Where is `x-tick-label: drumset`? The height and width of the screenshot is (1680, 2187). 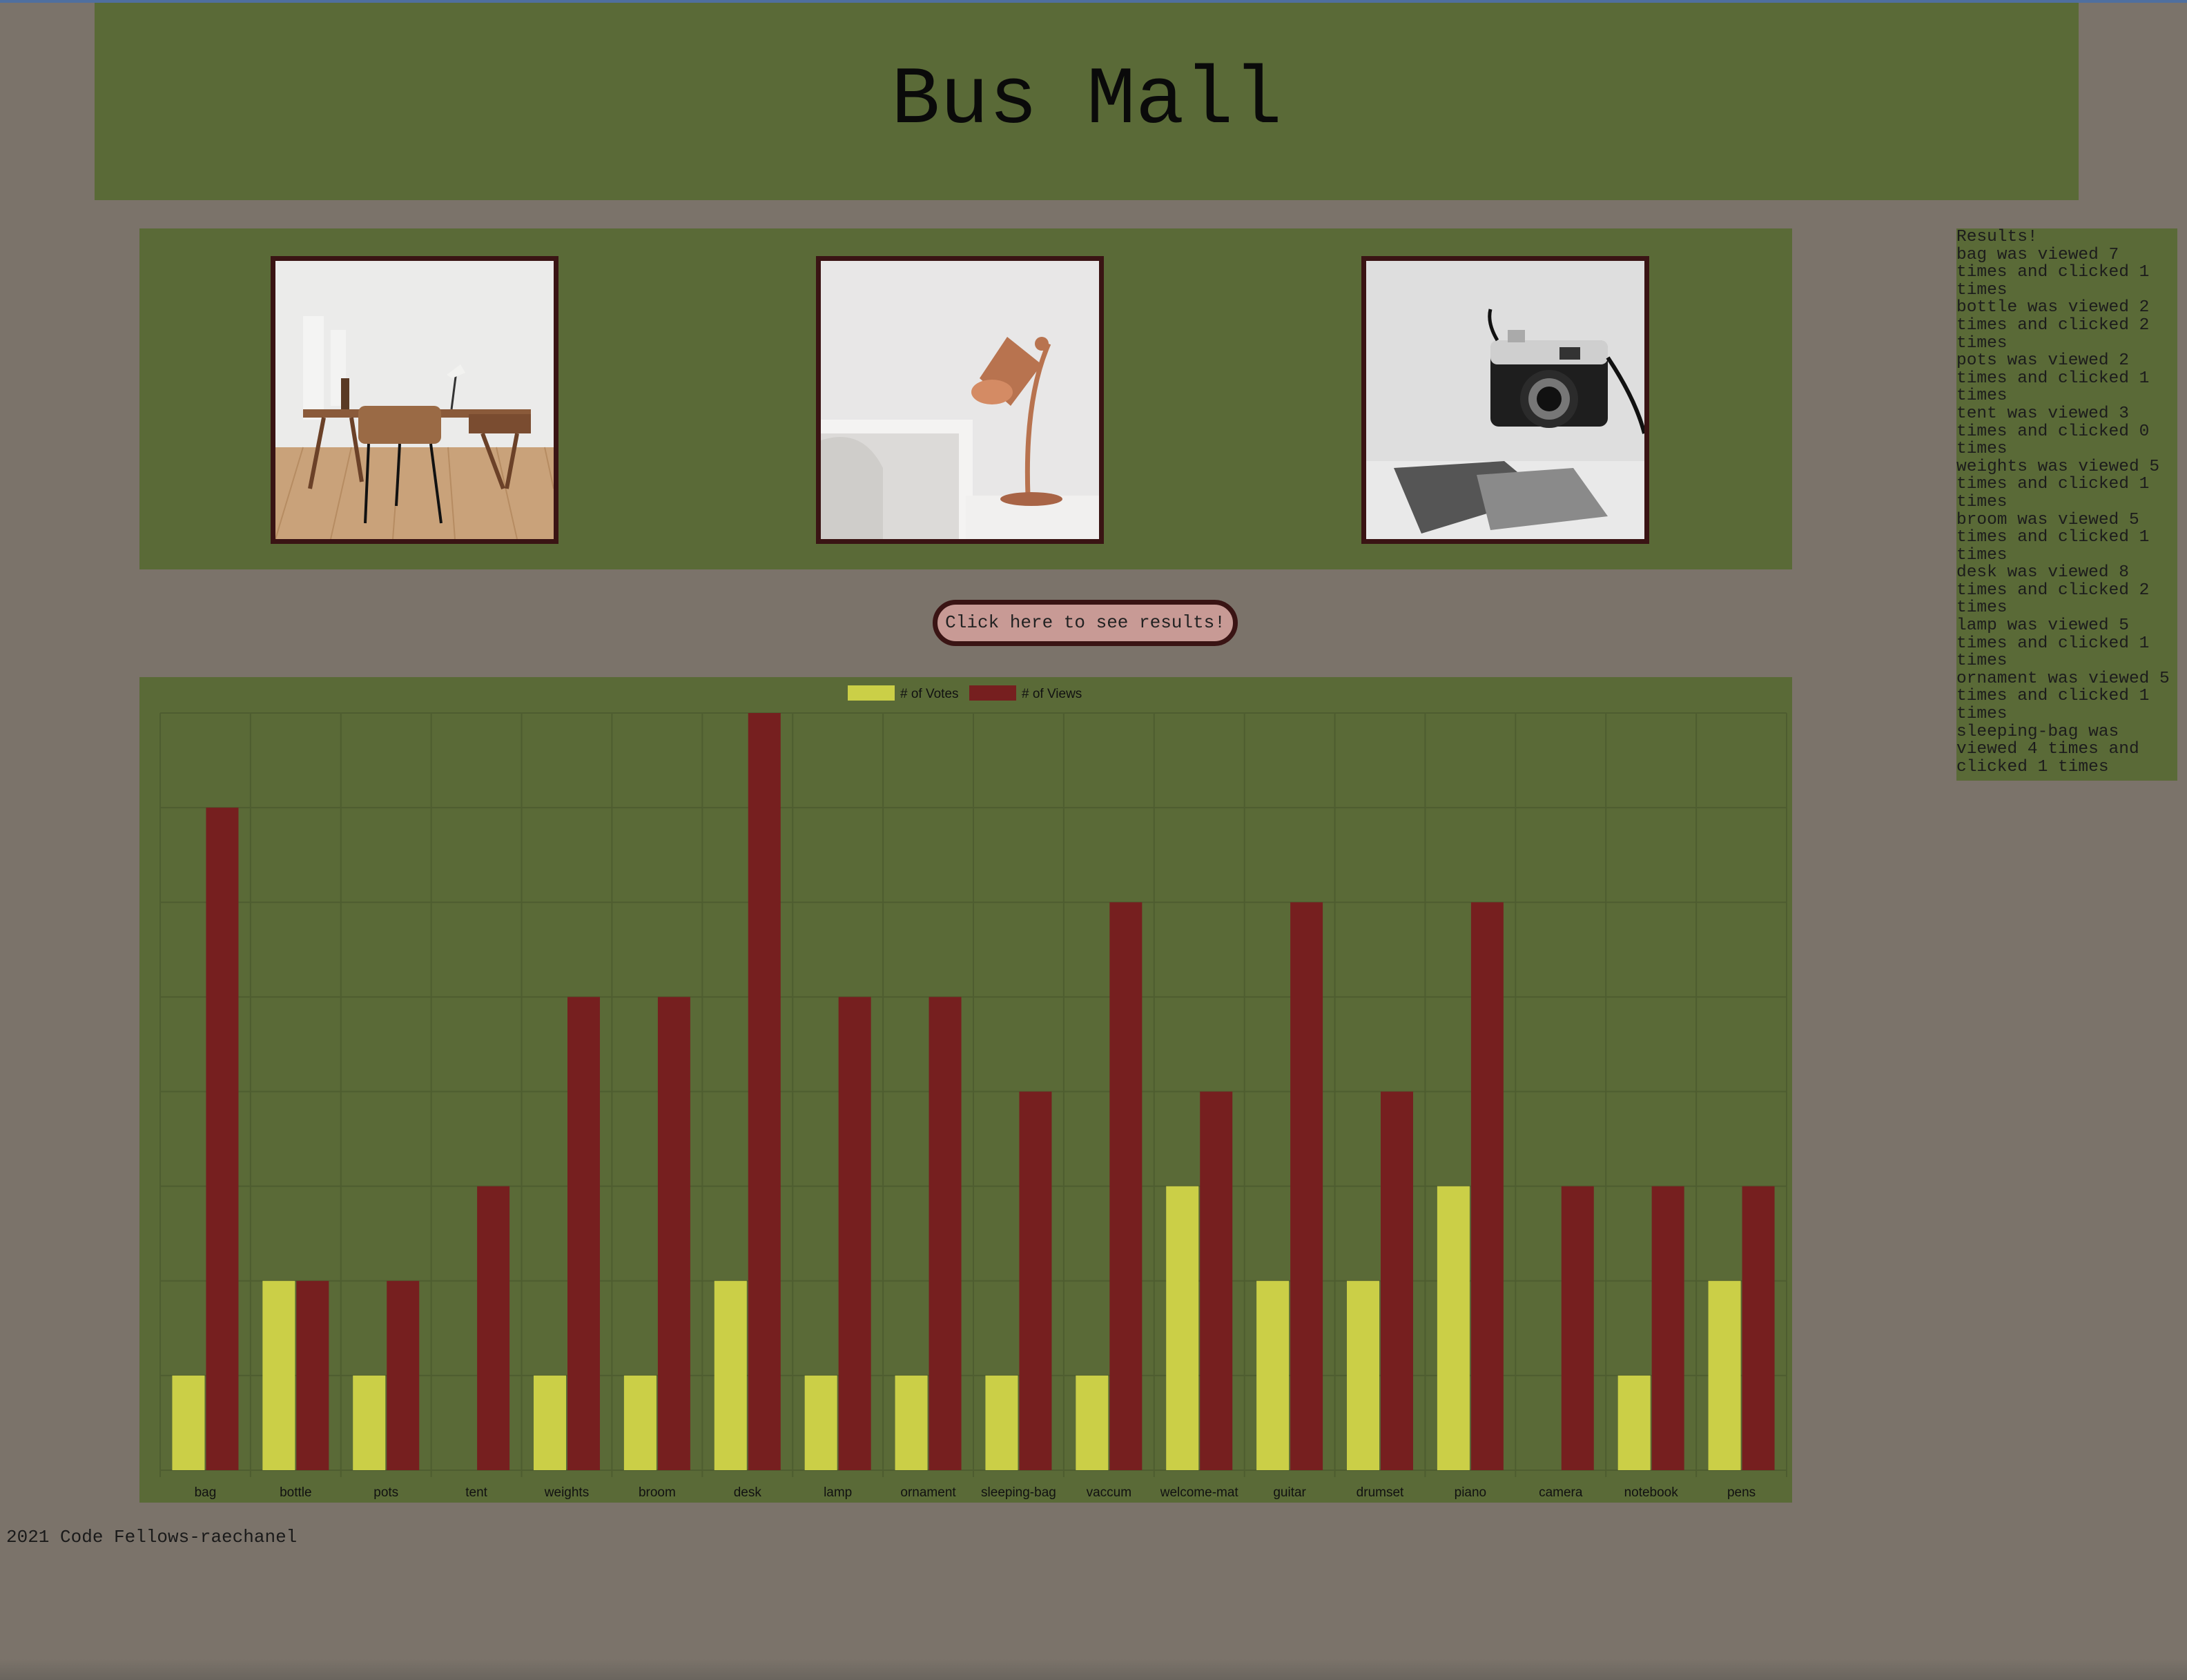 x-tick-label: drumset is located at coordinates (1380, 1492).